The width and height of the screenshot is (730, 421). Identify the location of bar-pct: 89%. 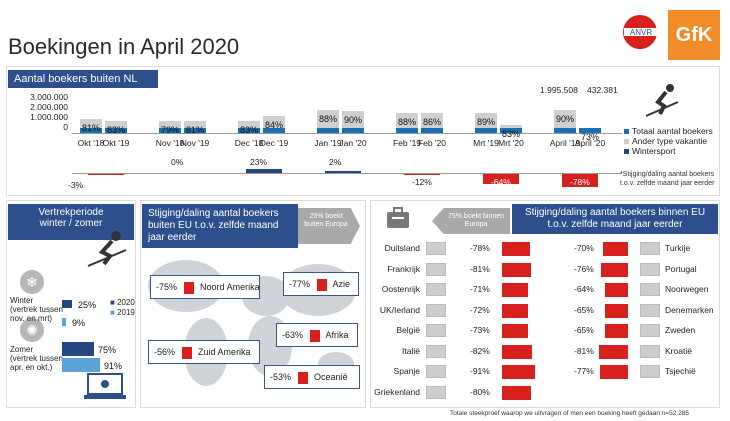
(485, 122).